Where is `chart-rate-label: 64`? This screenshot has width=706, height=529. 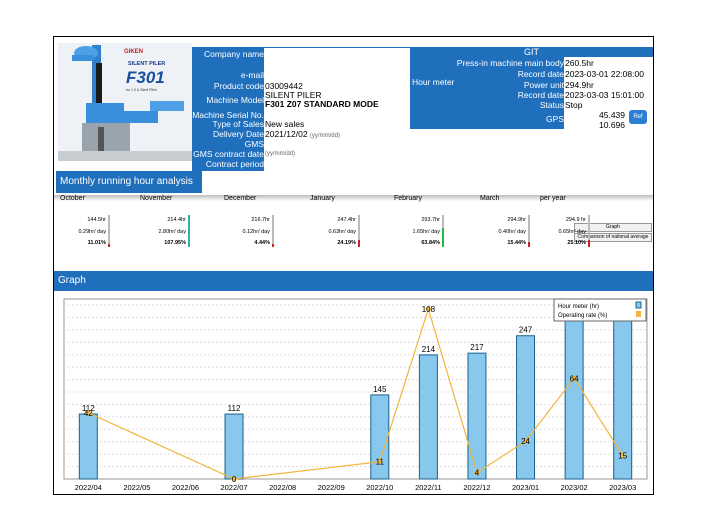 chart-rate-label: 64 is located at coordinates (574, 378).